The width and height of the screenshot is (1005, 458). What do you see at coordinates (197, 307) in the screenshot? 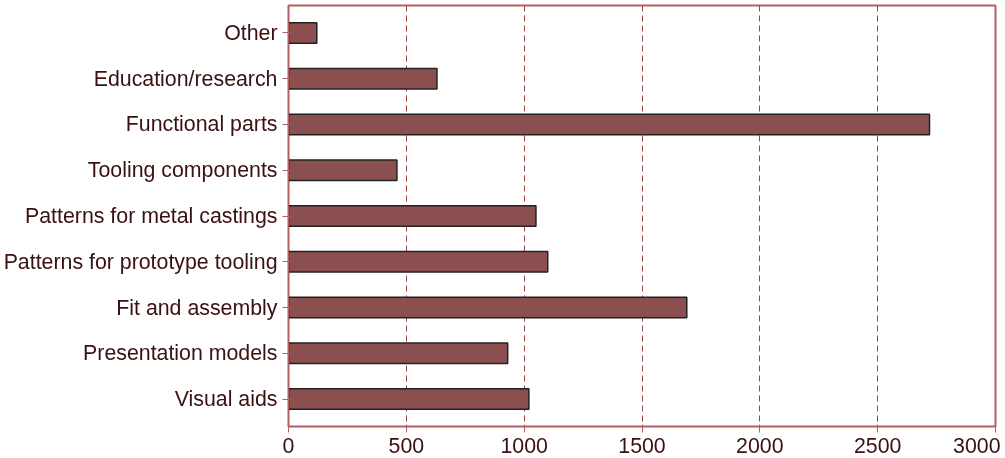
I see `y-tick-label: Fit and assembly` at bounding box center [197, 307].